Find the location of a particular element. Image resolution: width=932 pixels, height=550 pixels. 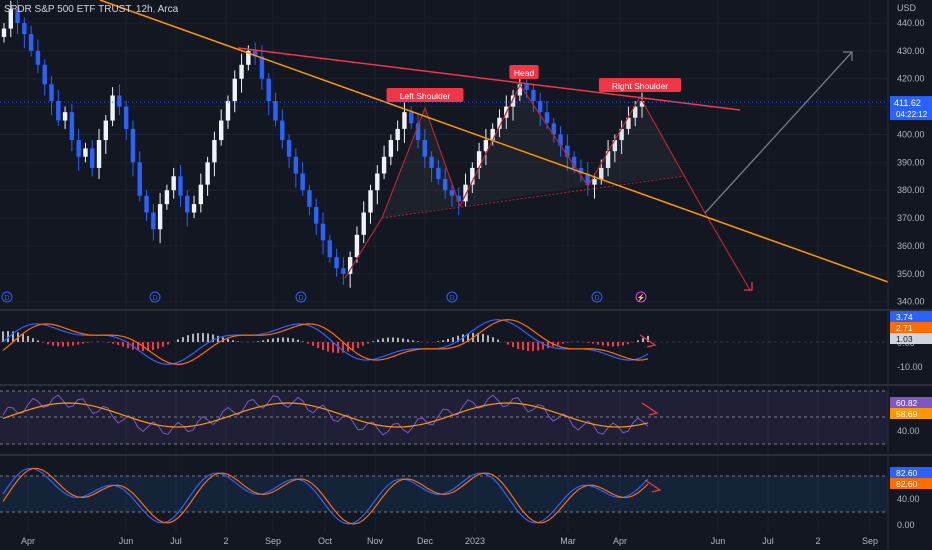

stoch-down-arrow is located at coordinates (653, 486).